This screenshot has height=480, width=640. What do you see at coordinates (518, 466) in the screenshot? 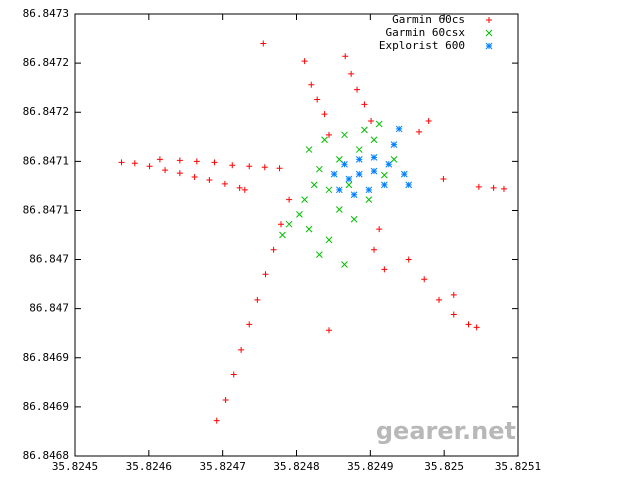
I see `x-tick-label: 35.8251` at bounding box center [518, 466].